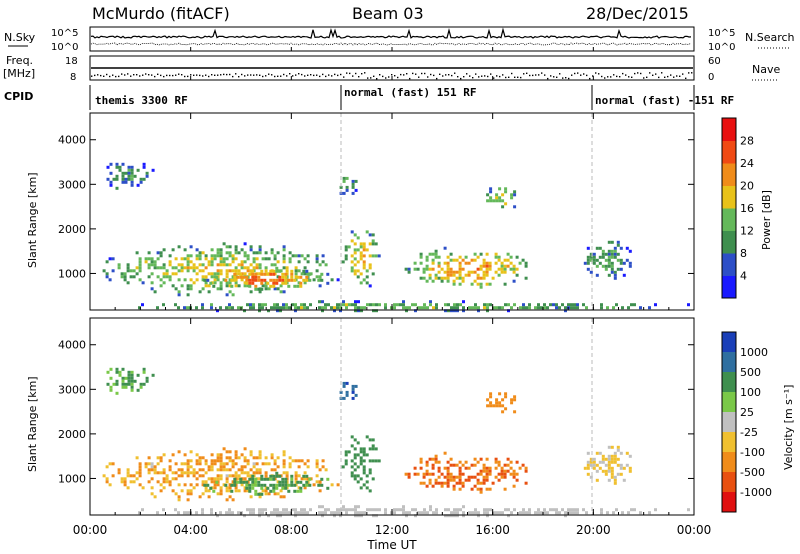  Describe the element at coordinates (729, 422) in the screenshot. I see `velocity-colorbar-frame` at that location.